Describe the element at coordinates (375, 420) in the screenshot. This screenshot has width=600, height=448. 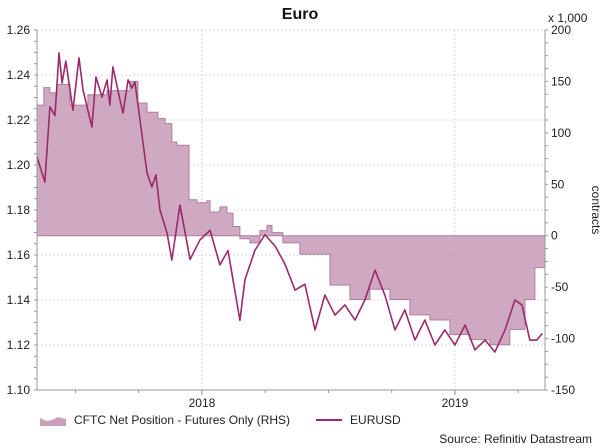
I see `legend-label-eurusd: EURUSD` at that location.